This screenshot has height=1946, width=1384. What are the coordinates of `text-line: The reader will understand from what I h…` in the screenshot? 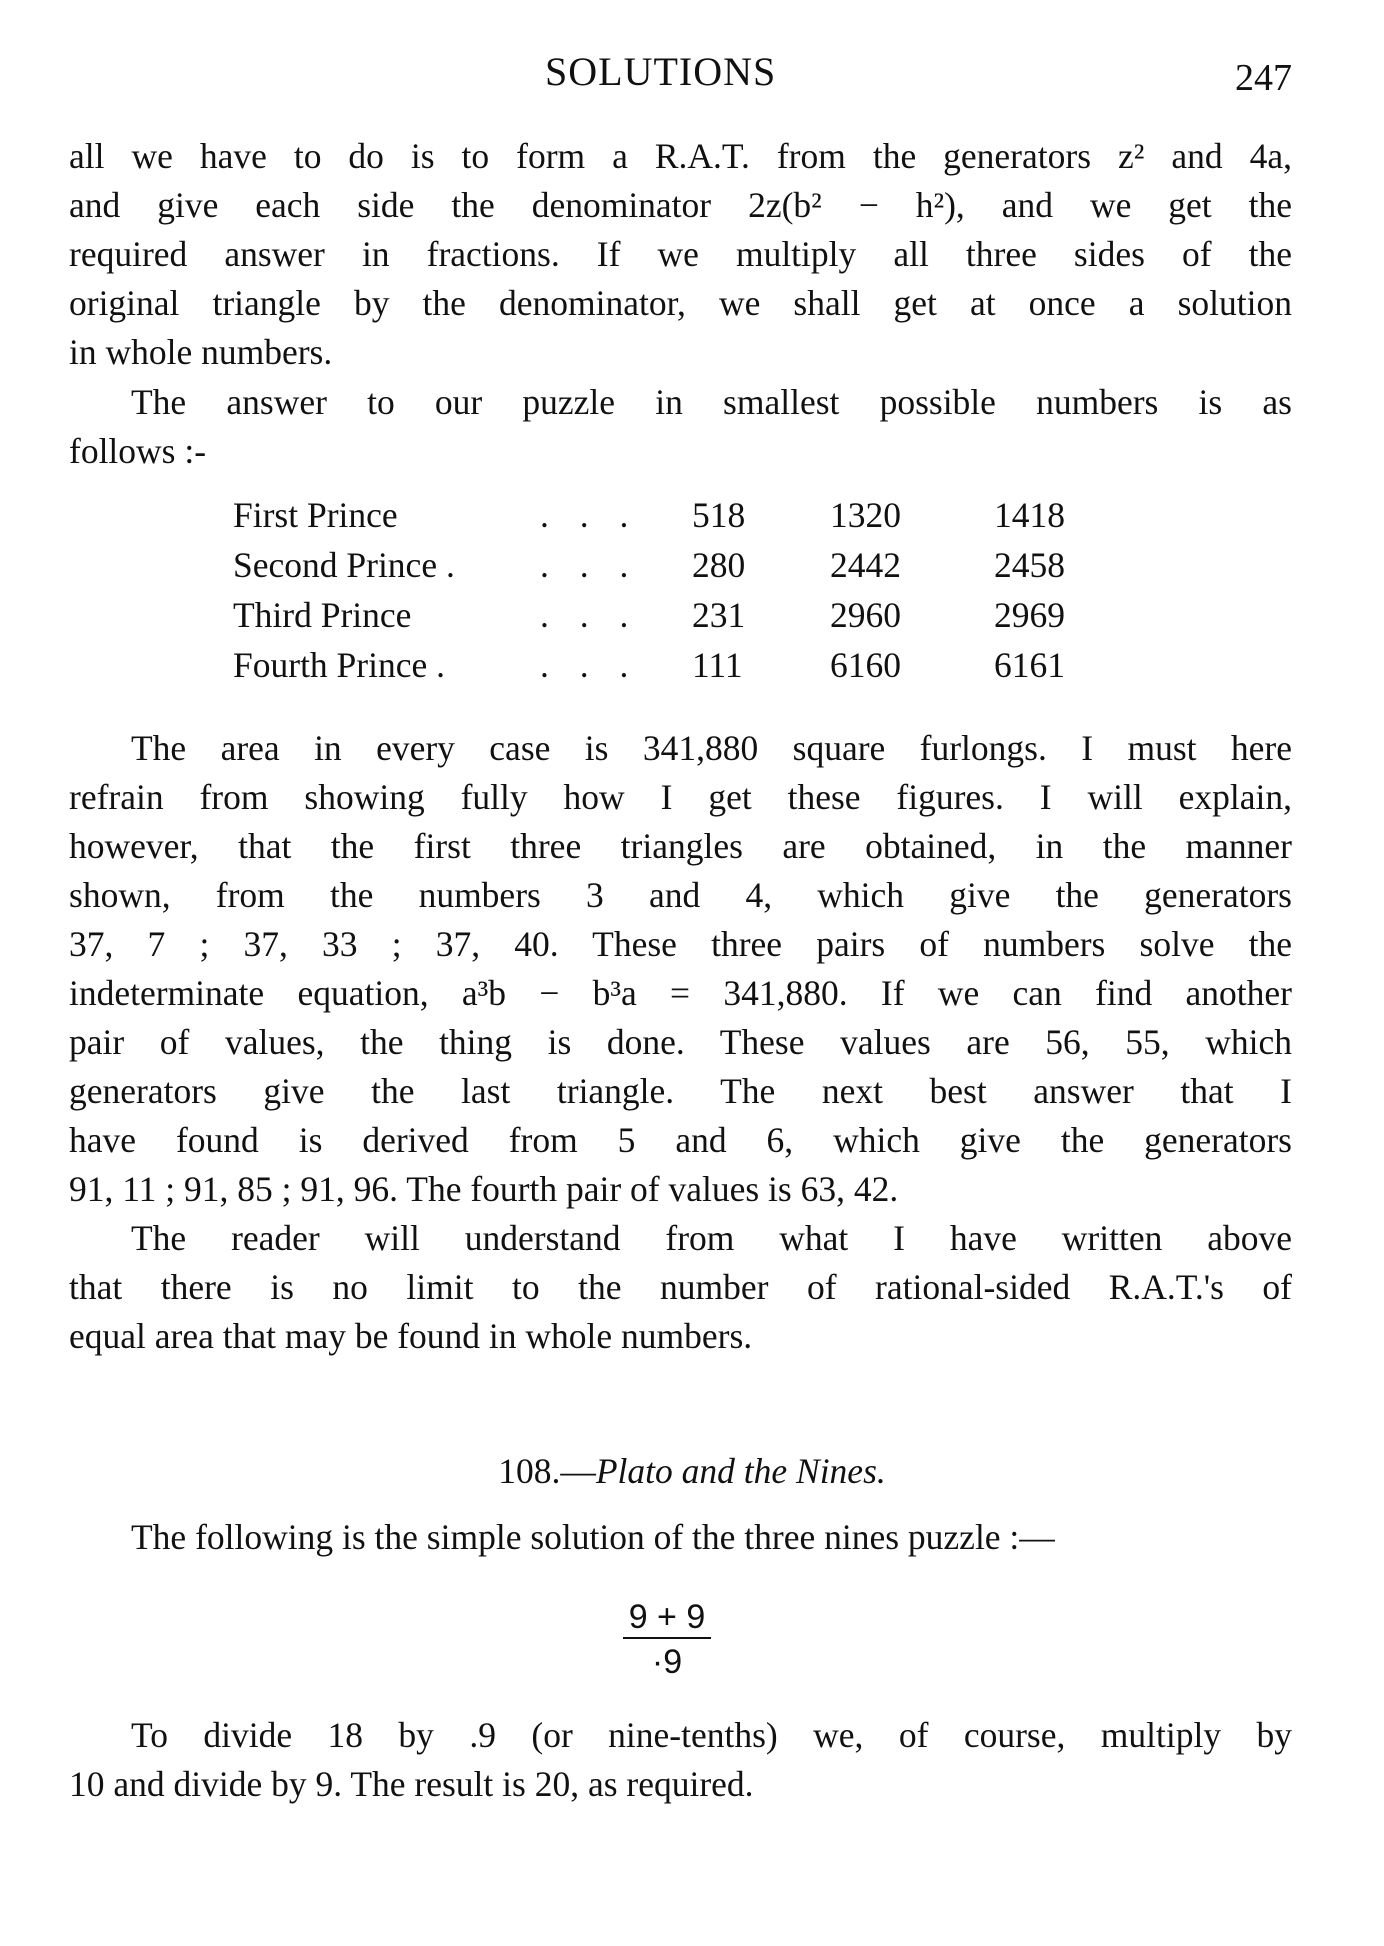 It's located at (711, 1238).